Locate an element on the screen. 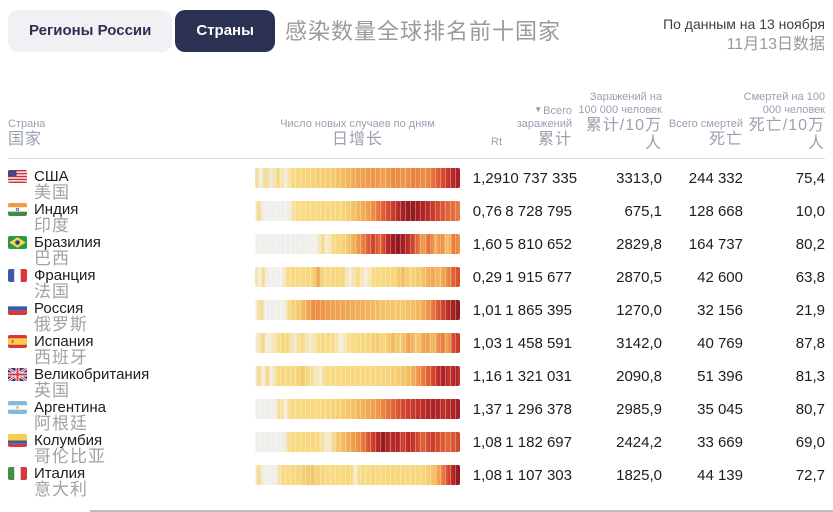  cases-per-100k-value: 3313,0 is located at coordinates (639, 178).